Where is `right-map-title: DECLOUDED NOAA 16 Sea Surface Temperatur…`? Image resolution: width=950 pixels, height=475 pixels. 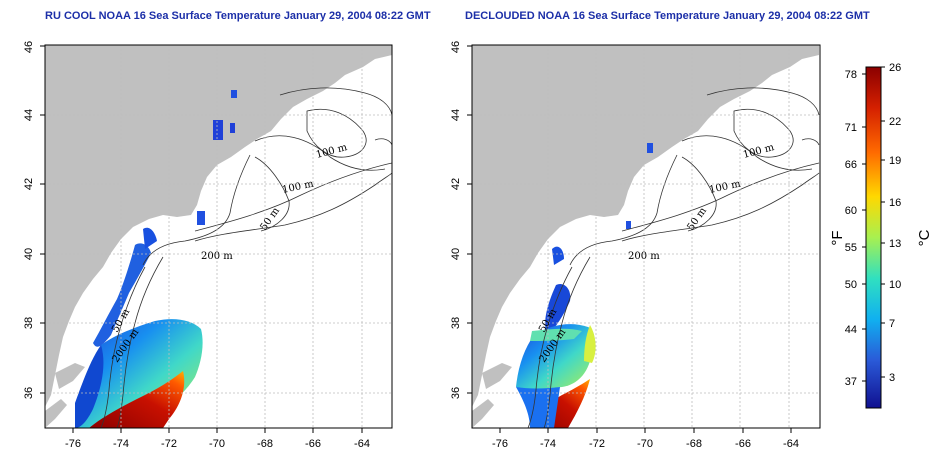 right-map-title: DECLOUDED NOAA 16 Sea Surface Temperatur… is located at coordinates (667, 16).